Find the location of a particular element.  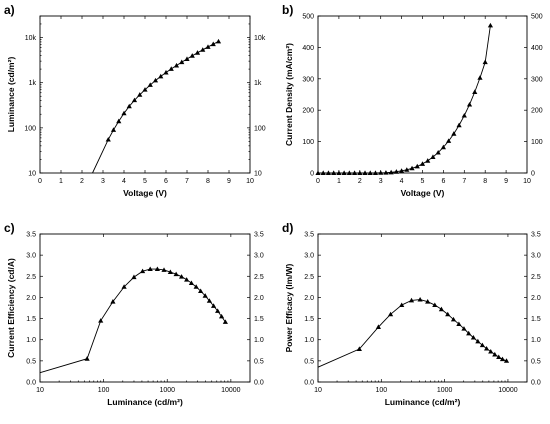

x-axis-title-b: Voltage (V) is located at coordinates (423, 193).